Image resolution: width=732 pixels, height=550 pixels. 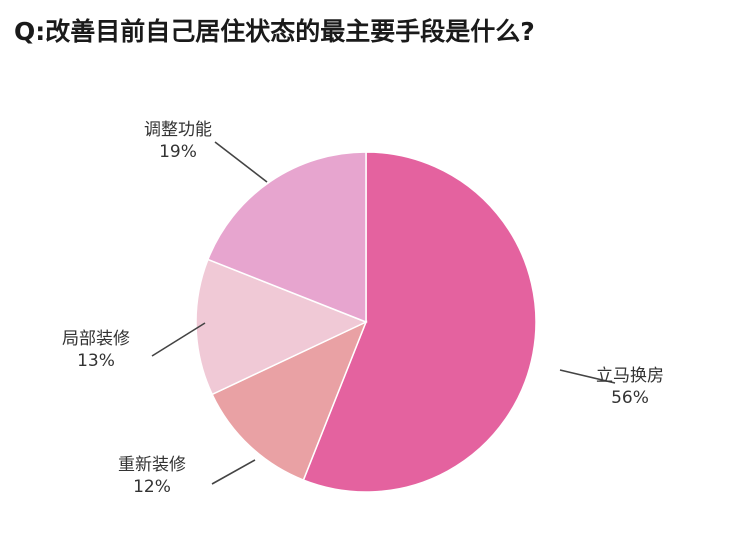 I want to click on slice-value-label-4: 19%, so click(x=178, y=152).